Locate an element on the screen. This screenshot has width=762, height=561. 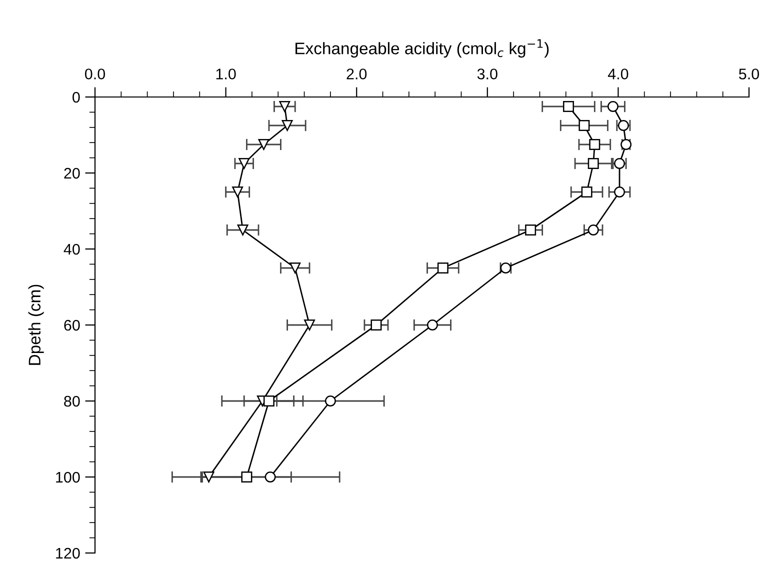
y-tick-label: 0 is located at coordinates (76, 97).